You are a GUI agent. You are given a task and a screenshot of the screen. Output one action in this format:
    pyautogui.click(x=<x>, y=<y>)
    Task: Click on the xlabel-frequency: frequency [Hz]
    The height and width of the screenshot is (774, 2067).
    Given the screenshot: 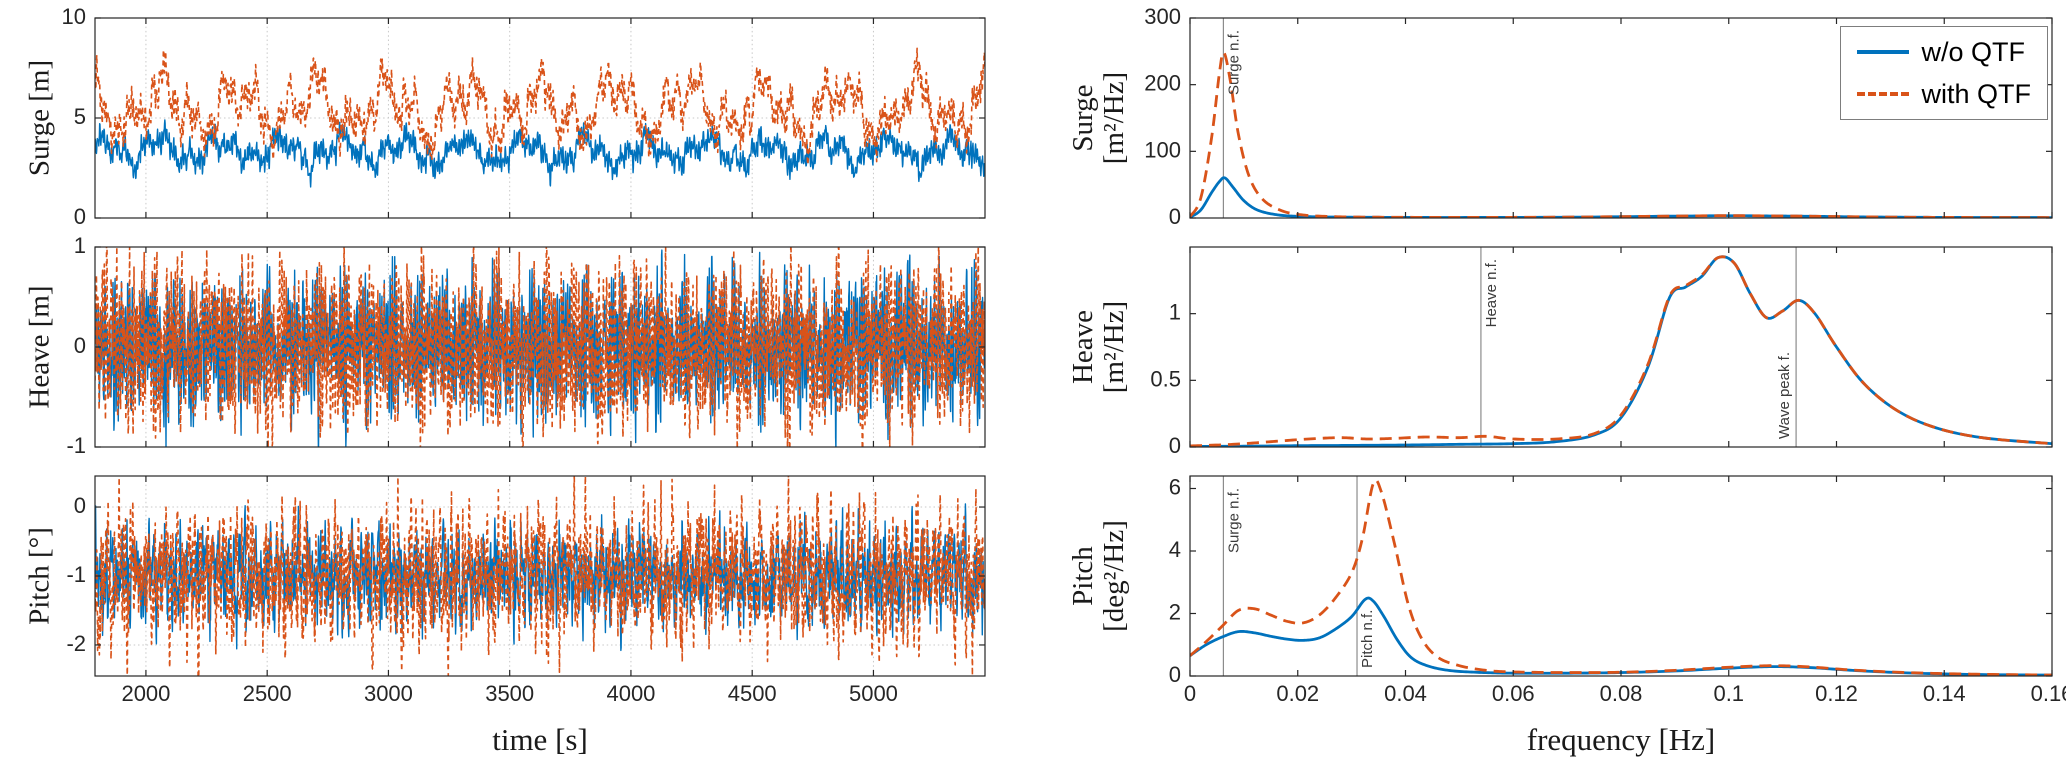 What is the action you would take?
    pyautogui.click(x=1621, y=739)
    